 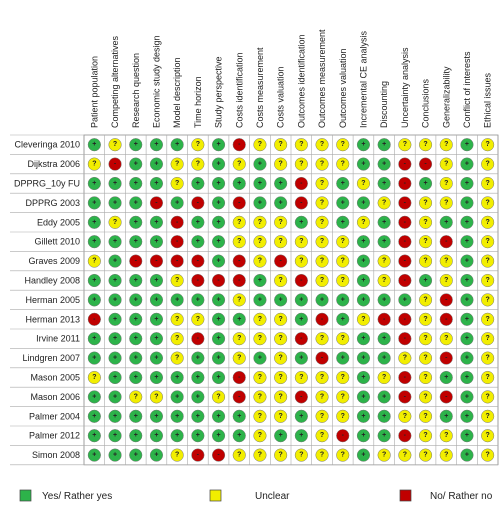 What do you see at coordinates (94, 92) in the screenshot?
I see `column-header: Patient population` at bounding box center [94, 92].